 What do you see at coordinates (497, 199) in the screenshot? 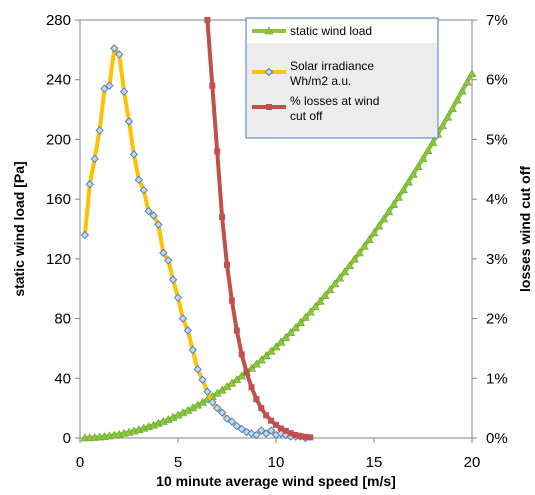
I see `y2-tick-label: 4%` at bounding box center [497, 199].